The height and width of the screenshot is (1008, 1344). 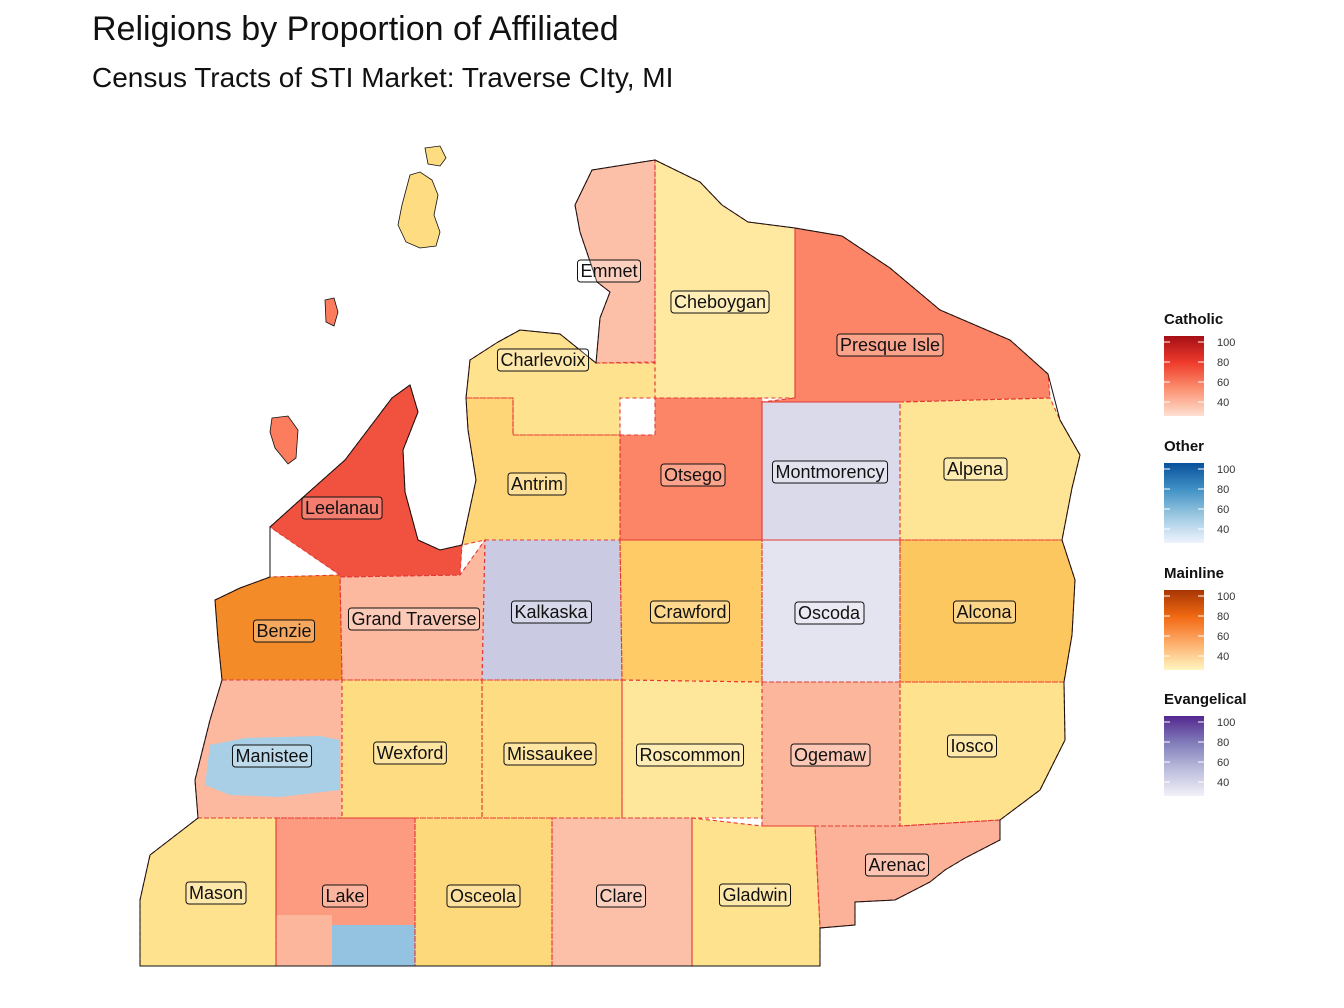 I want to click on county-presque-isle, so click(x=906, y=315).